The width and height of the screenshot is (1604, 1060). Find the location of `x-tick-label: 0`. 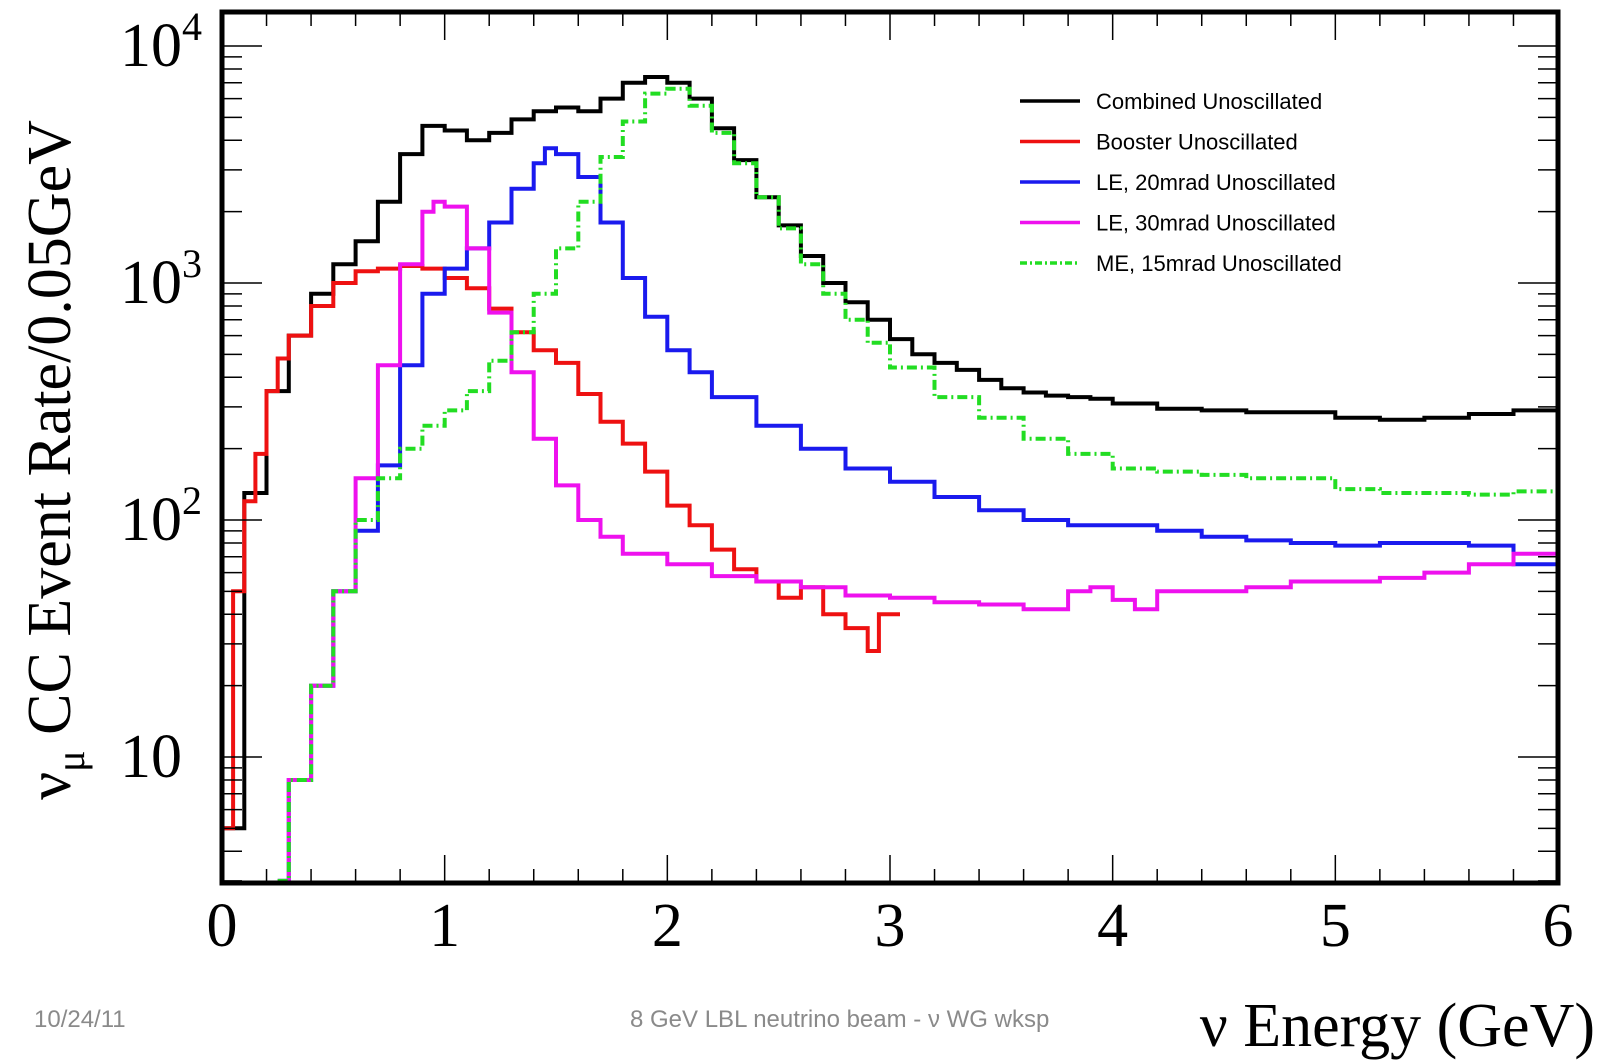

x-tick-label: 0 is located at coordinates (222, 926).